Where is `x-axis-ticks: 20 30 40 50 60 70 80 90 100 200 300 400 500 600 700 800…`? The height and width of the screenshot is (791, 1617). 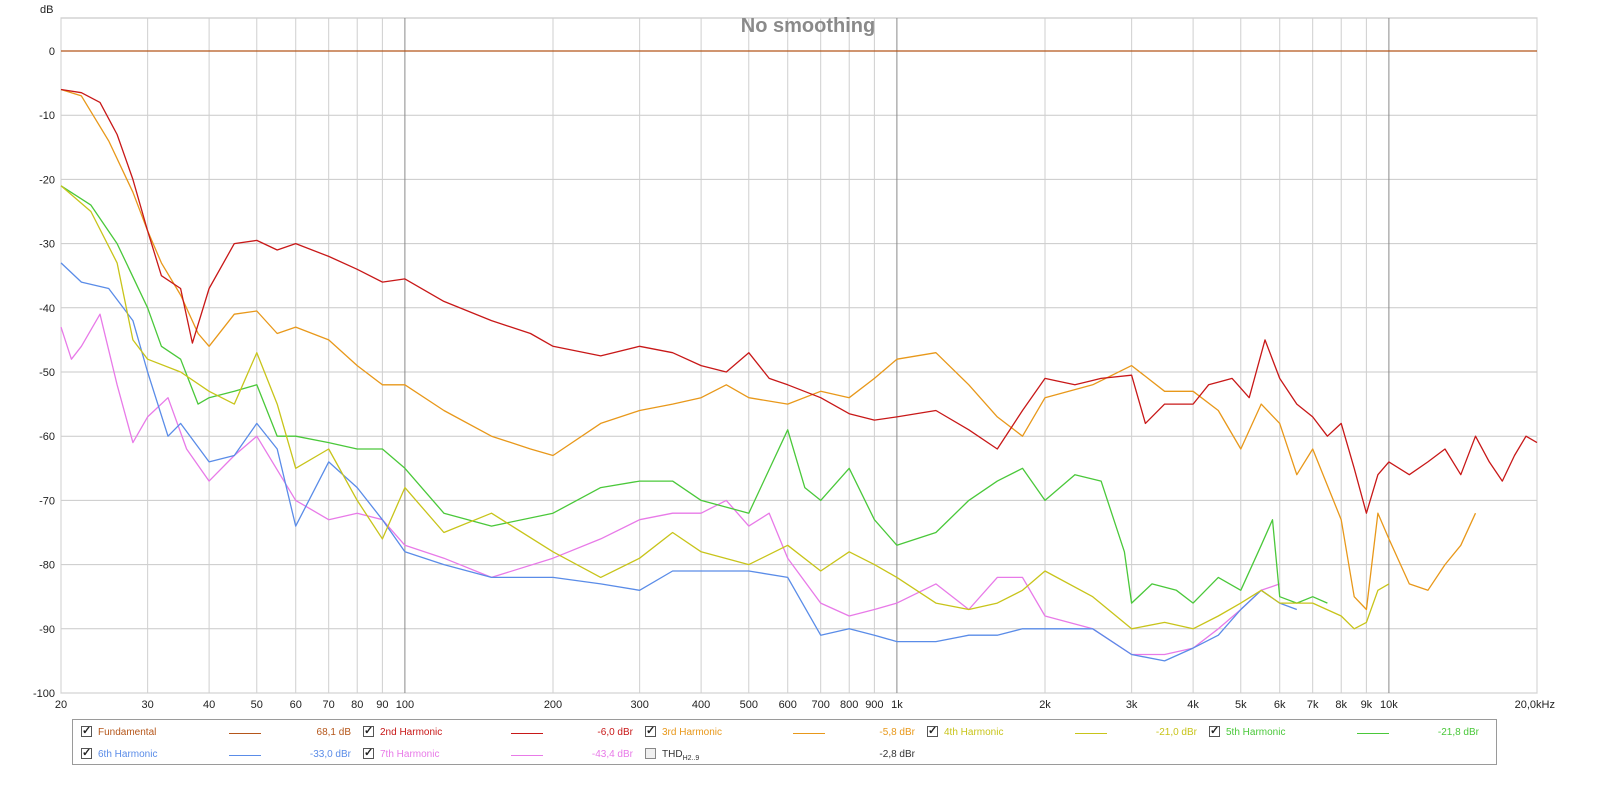 x-axis-ticks: 20 30 40 50 60 70 80 90 100 200 300 400 500 600 700 800… is located at coordinates (805, 705).